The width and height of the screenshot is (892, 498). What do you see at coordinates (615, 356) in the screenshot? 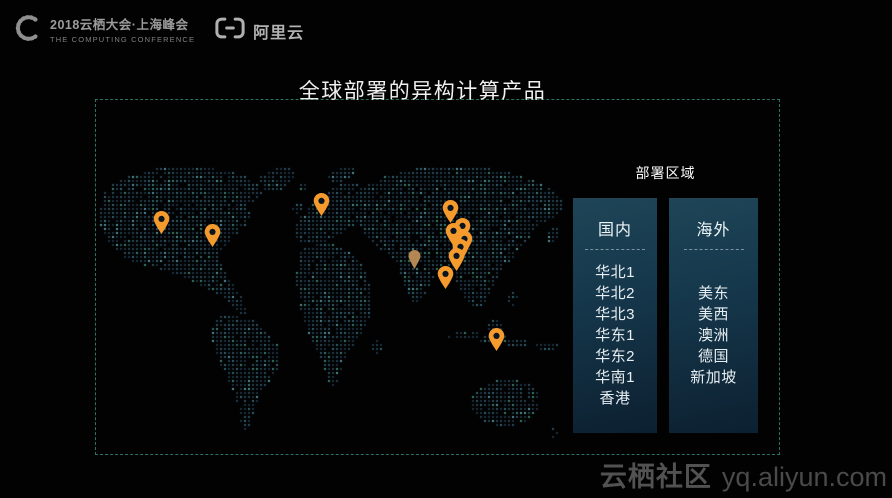
I see `region-item: 华东2` at bounding box center [615, 356].